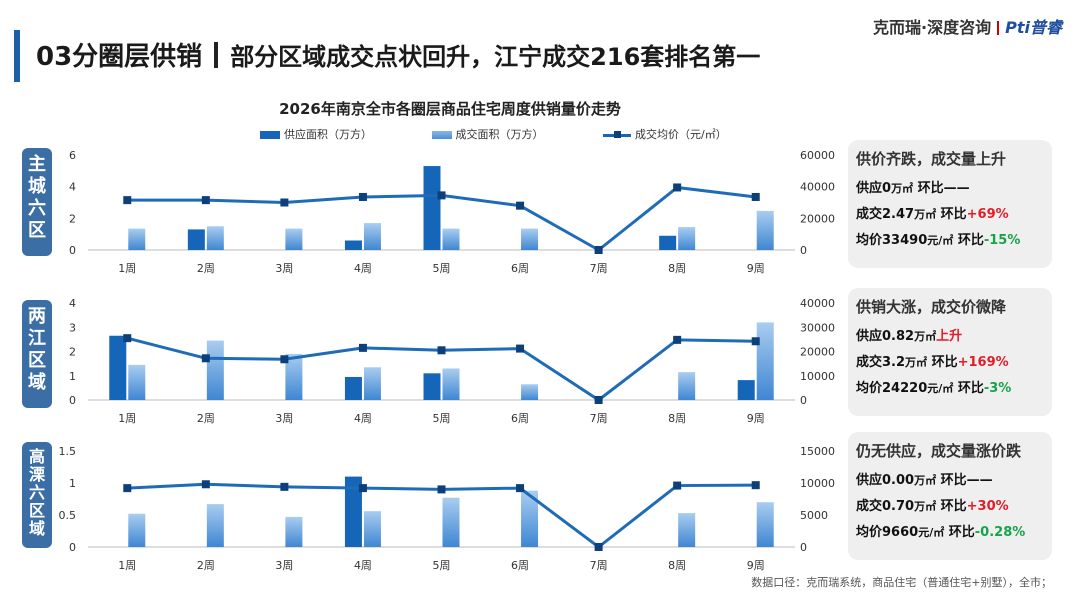 This screenshot has height=608, width=1080. I want to click on page-title-subtitle: 部分区域成交点状回升，江宁成交216套排名第一, so click(495, 57).